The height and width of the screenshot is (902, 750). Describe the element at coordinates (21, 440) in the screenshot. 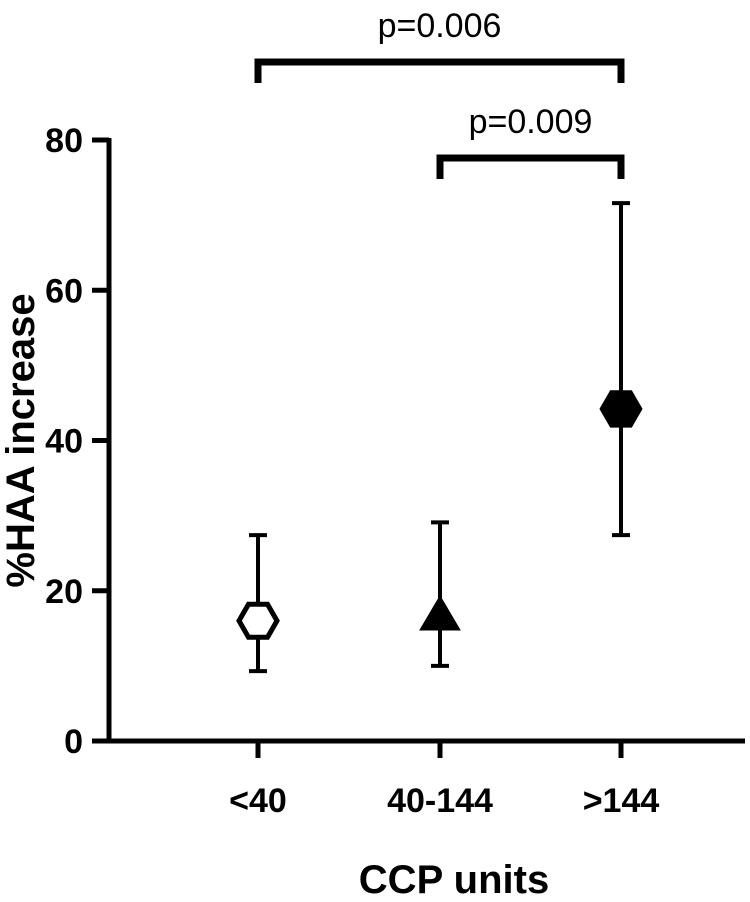

I see `y-axis-title: %HAA increase` at that location.